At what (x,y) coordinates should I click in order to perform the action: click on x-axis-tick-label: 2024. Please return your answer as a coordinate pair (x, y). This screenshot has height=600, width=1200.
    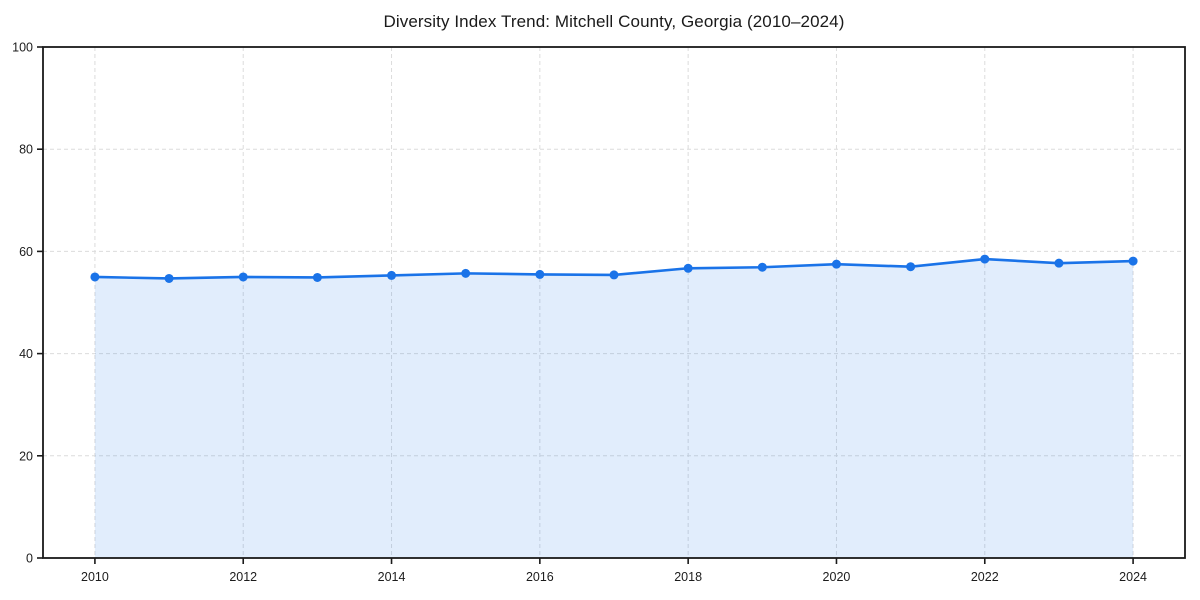
    Looking at the image, I should click on (1133, 577).